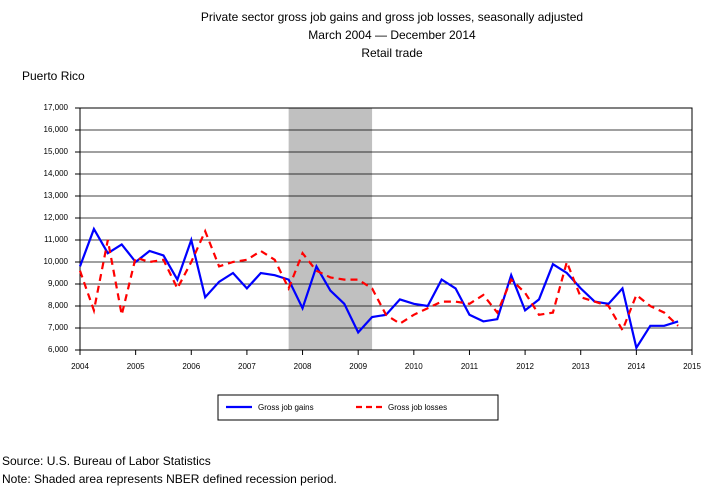 This screenshot has width=703, height=489. What do you see at coordinates (303, 366) in the screenshot?
I see `x-tick-label: 2008` at bounding box center [303, 366].